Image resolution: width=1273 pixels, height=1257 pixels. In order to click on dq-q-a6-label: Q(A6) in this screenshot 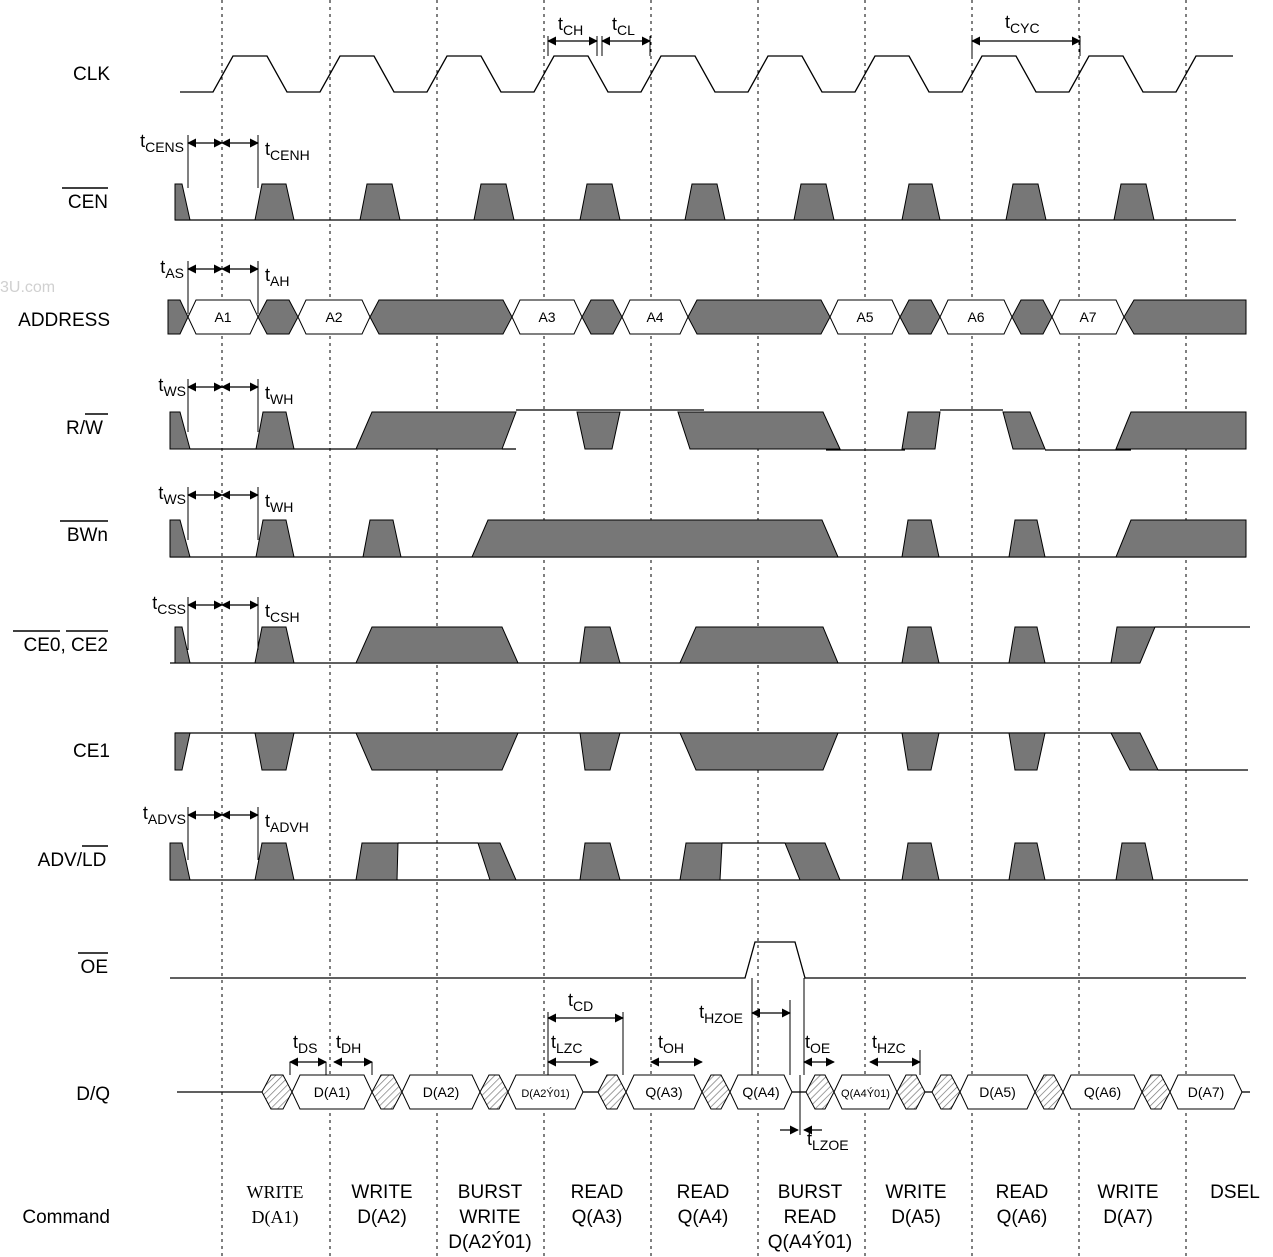, I will do `click(1102, 1092)`.